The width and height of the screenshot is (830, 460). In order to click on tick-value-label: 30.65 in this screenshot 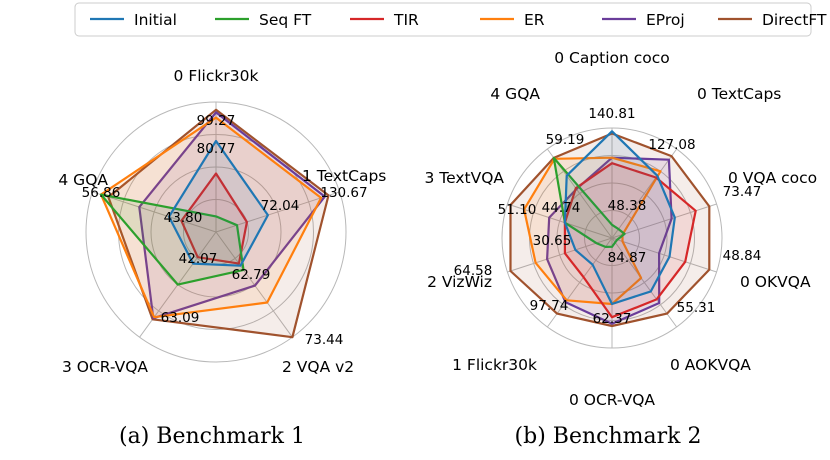, I will do `click(552, 241)`.